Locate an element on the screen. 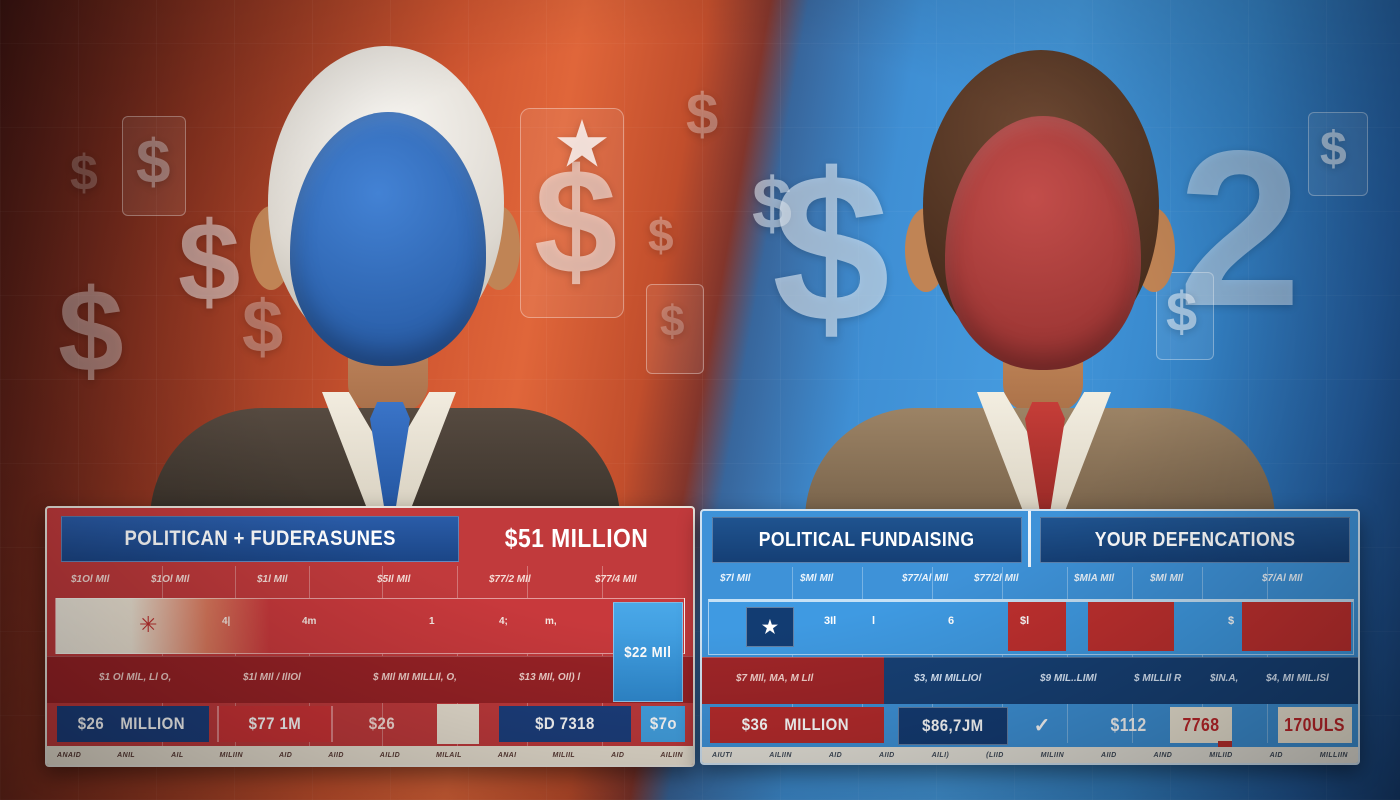  band-label: $1 Ol MlL, Ll O, is located at coordinates (135, 677).